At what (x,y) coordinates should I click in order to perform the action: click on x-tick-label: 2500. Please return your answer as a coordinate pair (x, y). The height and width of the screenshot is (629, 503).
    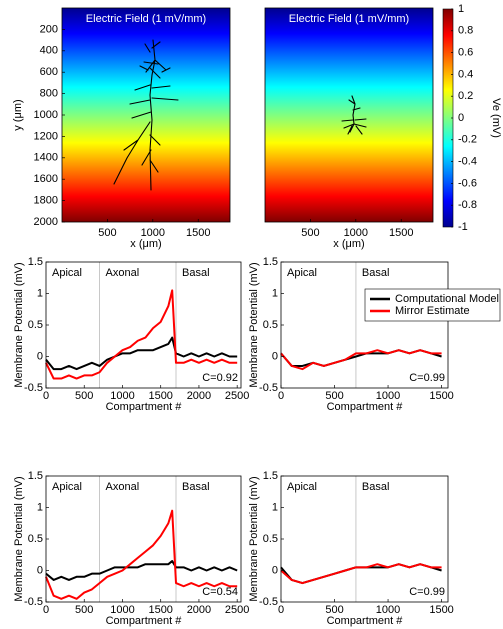
    Looking at the image, I should click on (237, 610).